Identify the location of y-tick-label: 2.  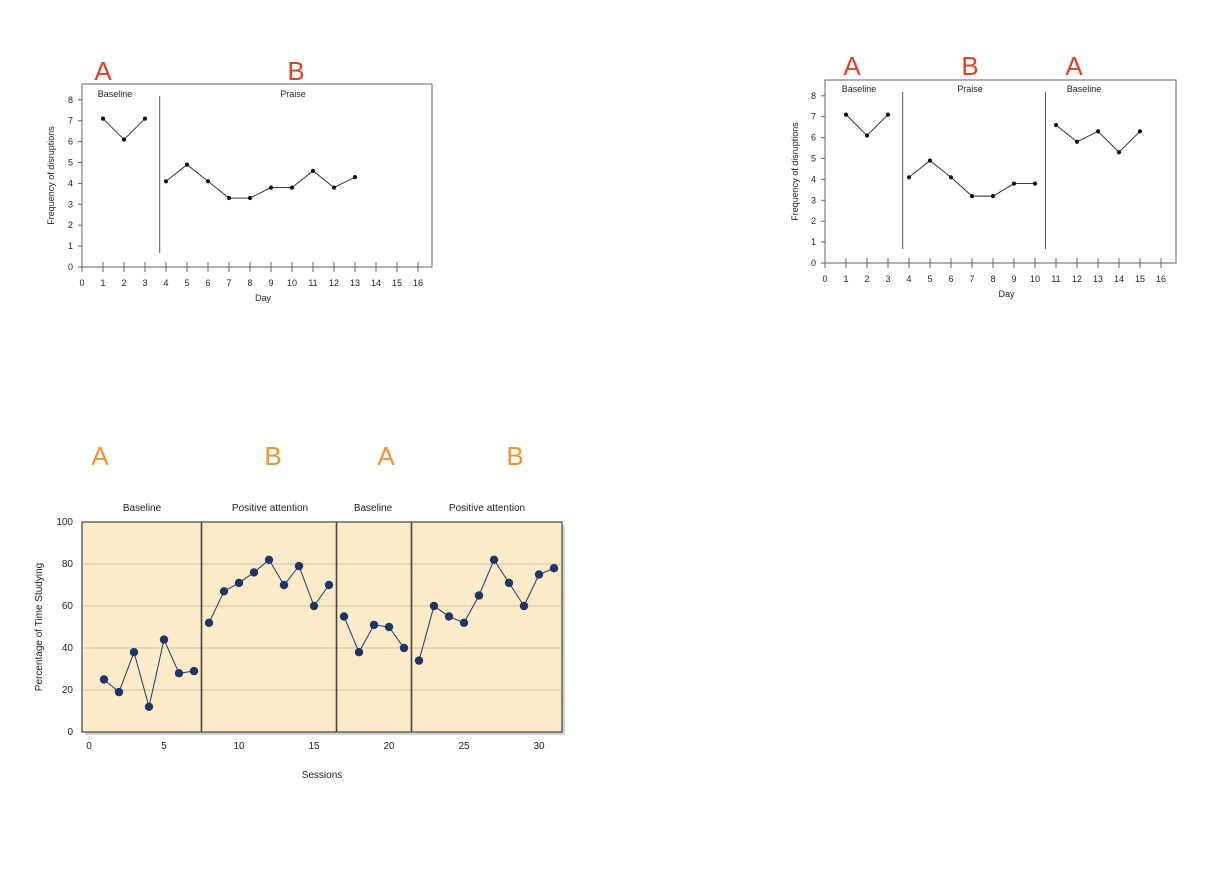
(813, 221).